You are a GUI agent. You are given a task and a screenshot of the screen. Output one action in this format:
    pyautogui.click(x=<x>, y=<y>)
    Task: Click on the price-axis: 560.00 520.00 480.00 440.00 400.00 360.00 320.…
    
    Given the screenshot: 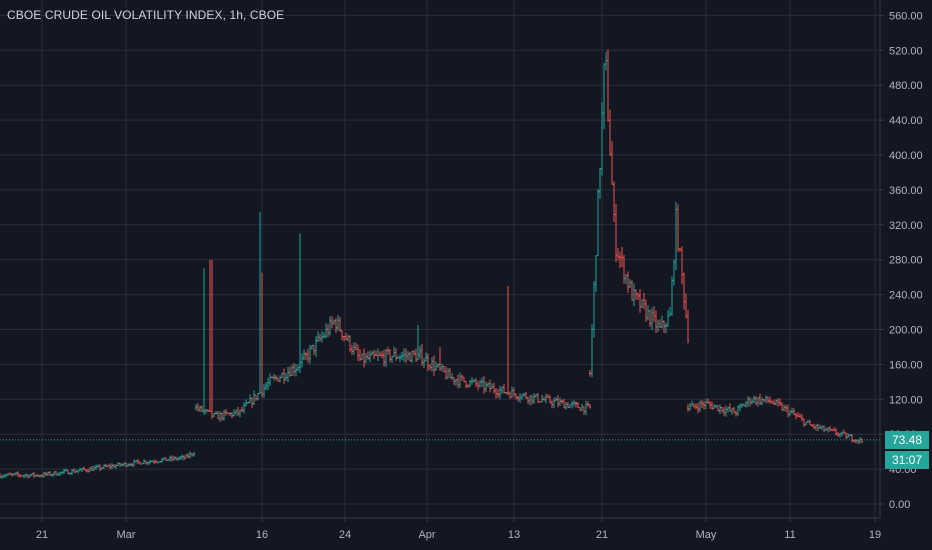 What is the action you would take?
    pyautogui.click(x=901, y=259)
    